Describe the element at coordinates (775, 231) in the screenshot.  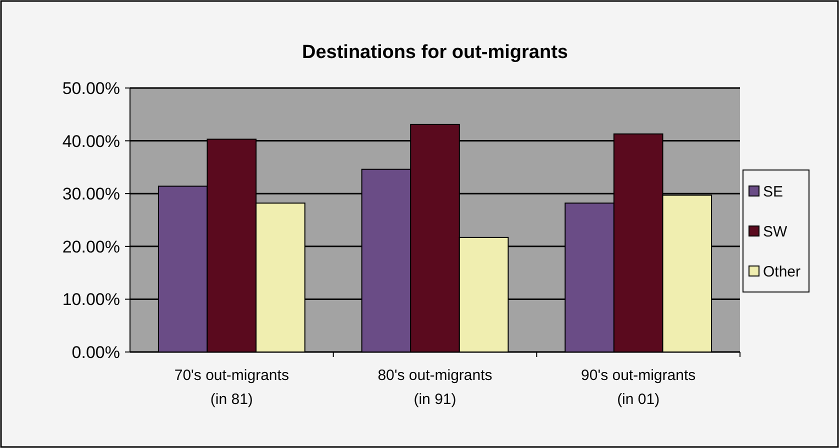
I see `legend-label: SW` at that location.